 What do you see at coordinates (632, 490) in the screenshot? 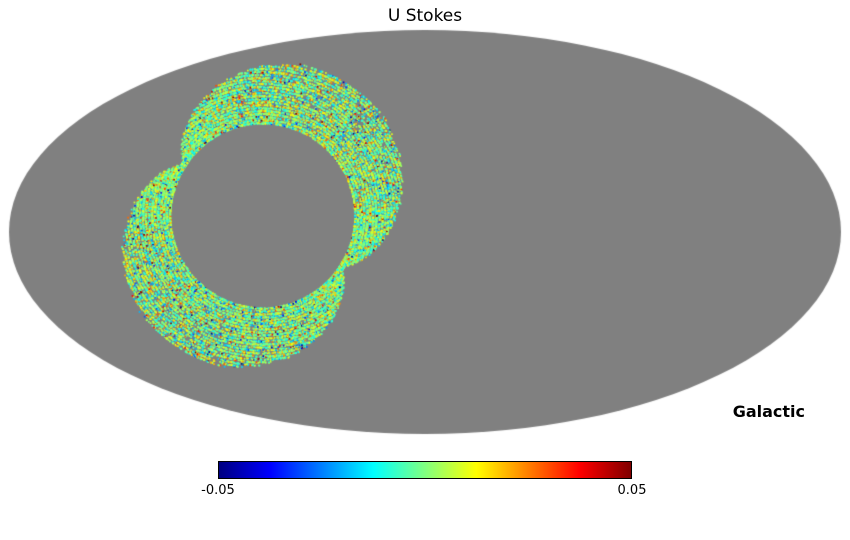
I see `colorbar-max-label: 0.05` at bounding box center [632, 490].